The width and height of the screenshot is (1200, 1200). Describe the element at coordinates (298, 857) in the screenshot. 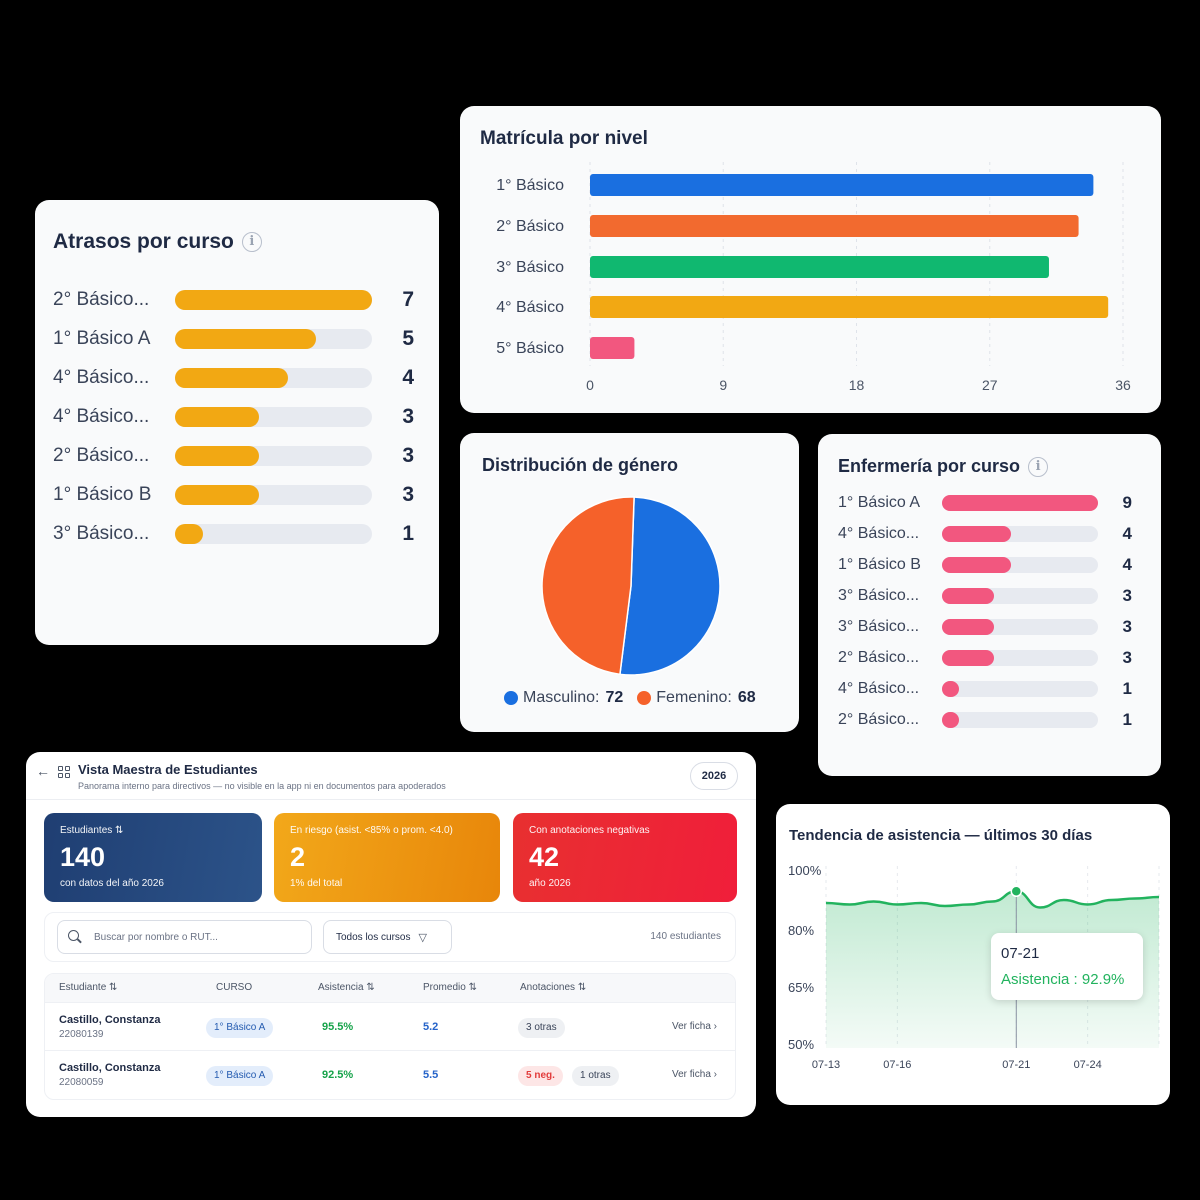

I see `stat-value: 2` at that location.